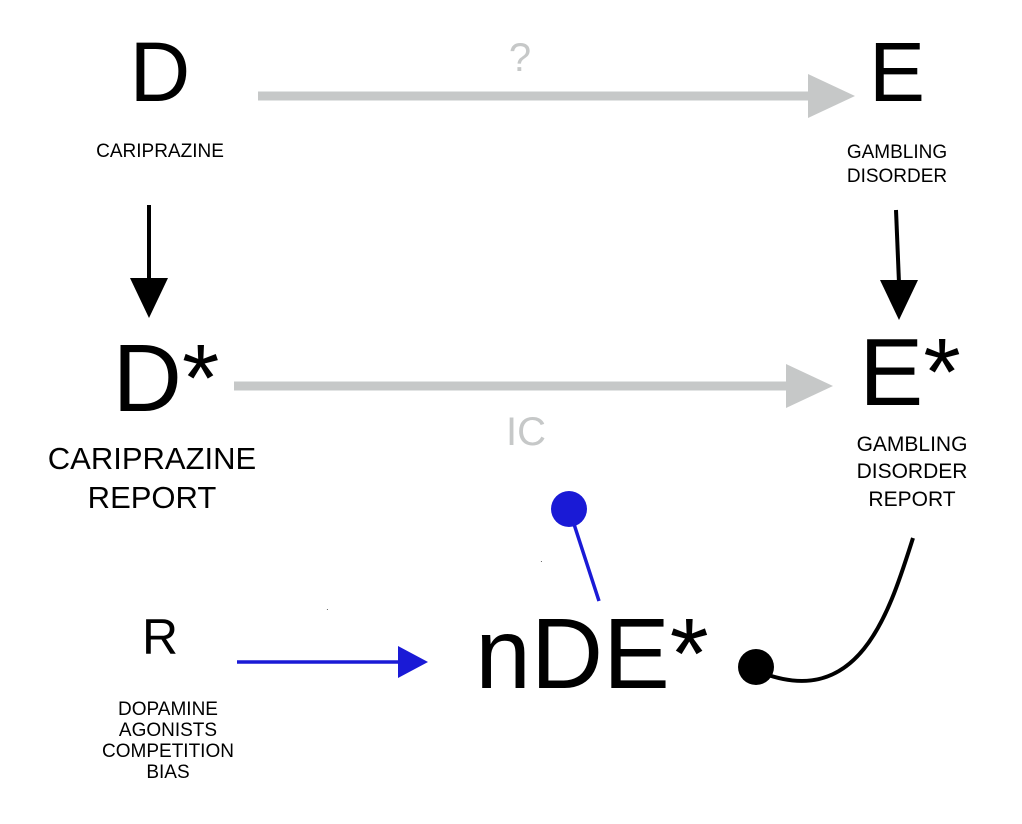 Image resolution: width=1022 pixels, height=824 pixels. What do you see at coordinates (897, 72) in the screenshot?
I see `node-e-letter: E` at bounding box center [897, 72].